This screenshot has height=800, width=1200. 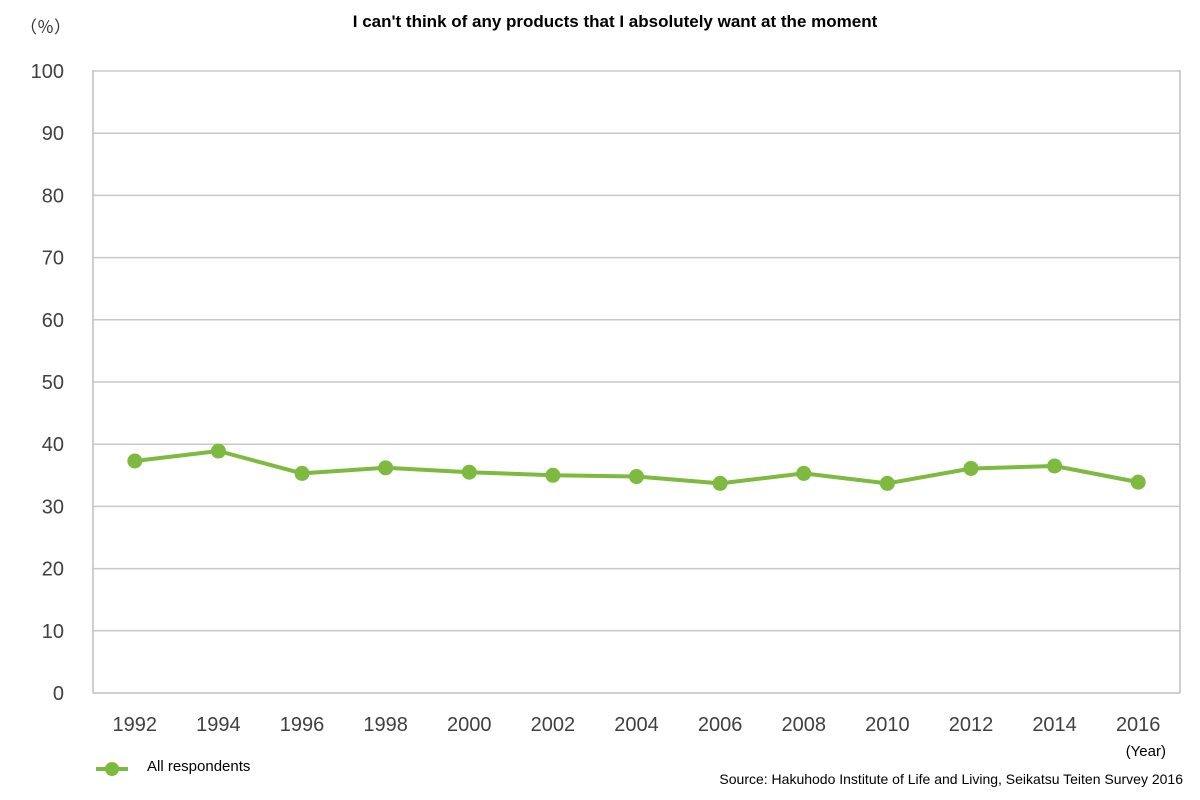 What do you see at coordinates (385, 725) in the screenshot?
I see `x-tick-label-1998: 1998` at bounding box center [385, 725].